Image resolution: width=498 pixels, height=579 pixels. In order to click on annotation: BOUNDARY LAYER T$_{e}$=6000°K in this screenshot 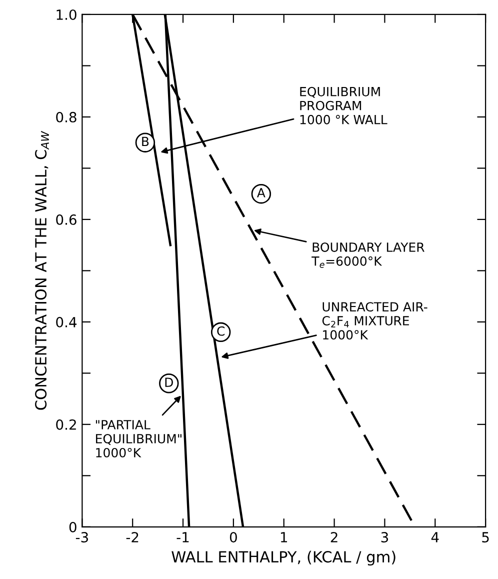, I will do `click(368, 255)`.